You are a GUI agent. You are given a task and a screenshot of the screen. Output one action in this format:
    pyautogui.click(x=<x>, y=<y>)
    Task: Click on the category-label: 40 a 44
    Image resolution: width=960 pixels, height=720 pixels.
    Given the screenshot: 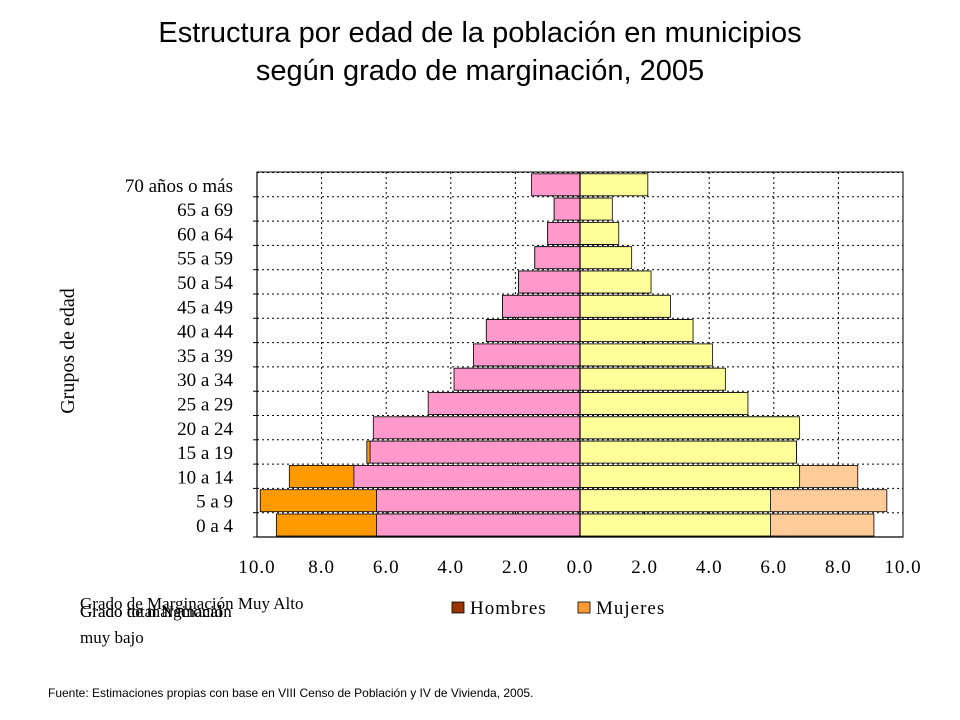 What is the action you would take?
    pyautogui.click(x=205, y=332)
    